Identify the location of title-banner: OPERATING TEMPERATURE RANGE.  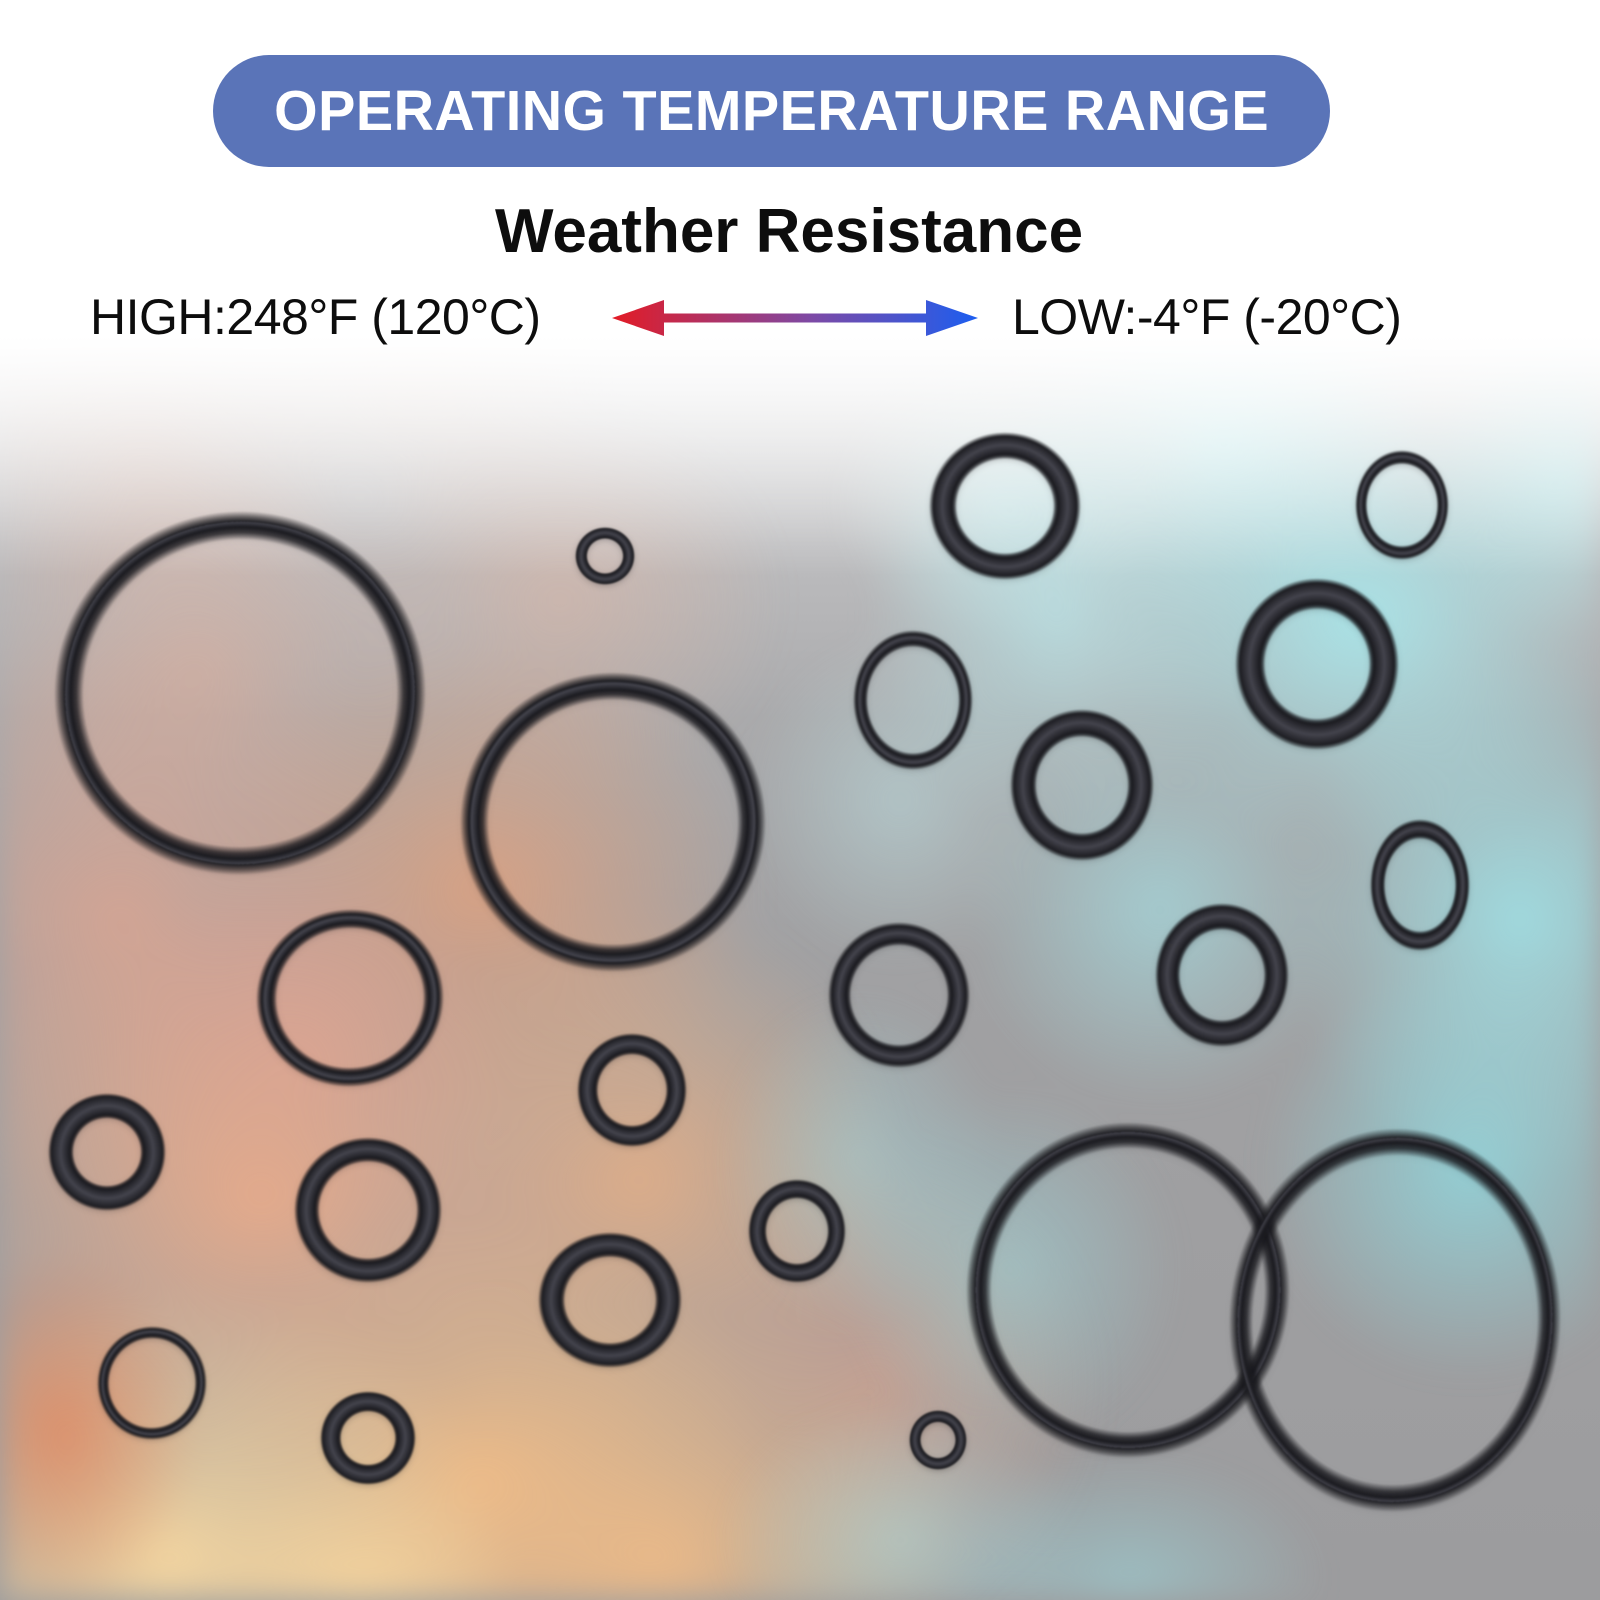
(771, 111).